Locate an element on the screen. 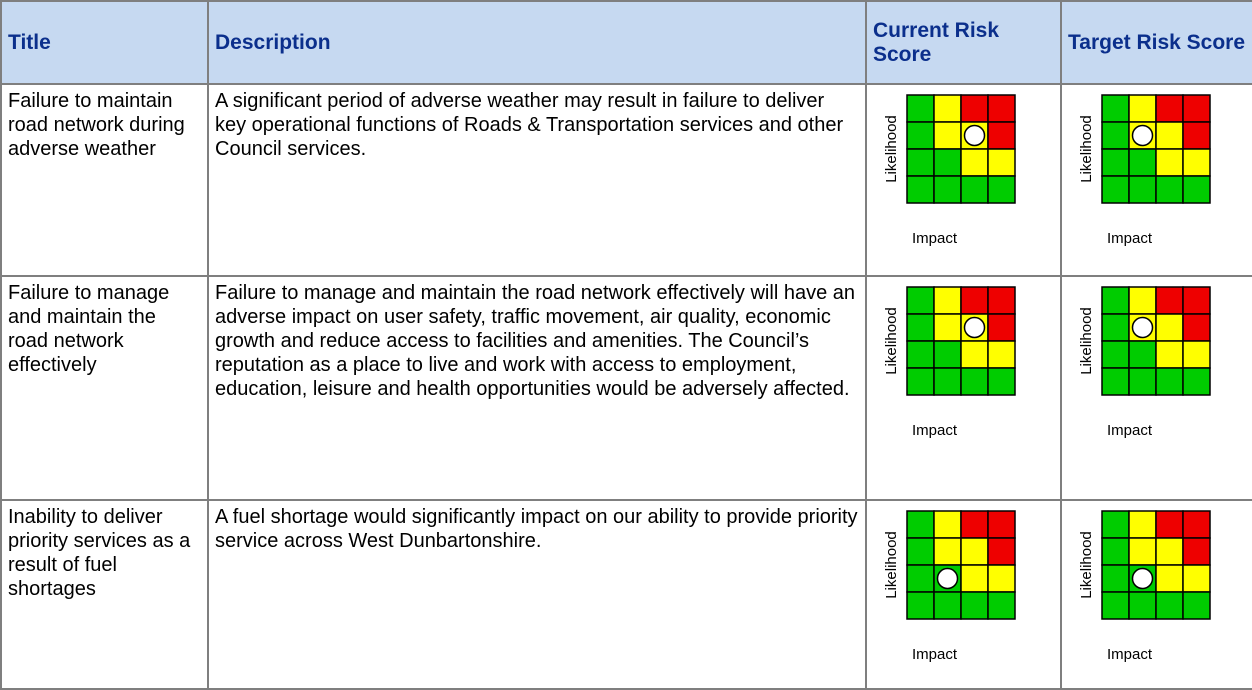 The height and width of the screenshot is (690, 1252). header: Target Risk Score is located at coordinates (1156, 42).